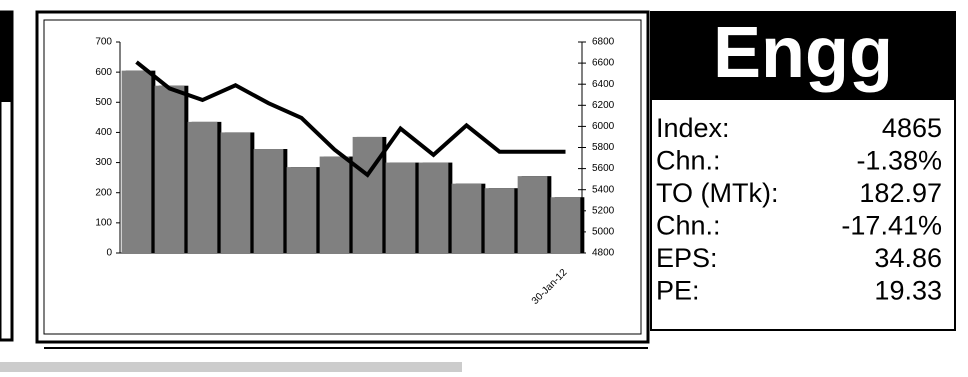 This screenshot has width=968, height=377. I want to click on y-tick-label: 0, so click(109, 253).